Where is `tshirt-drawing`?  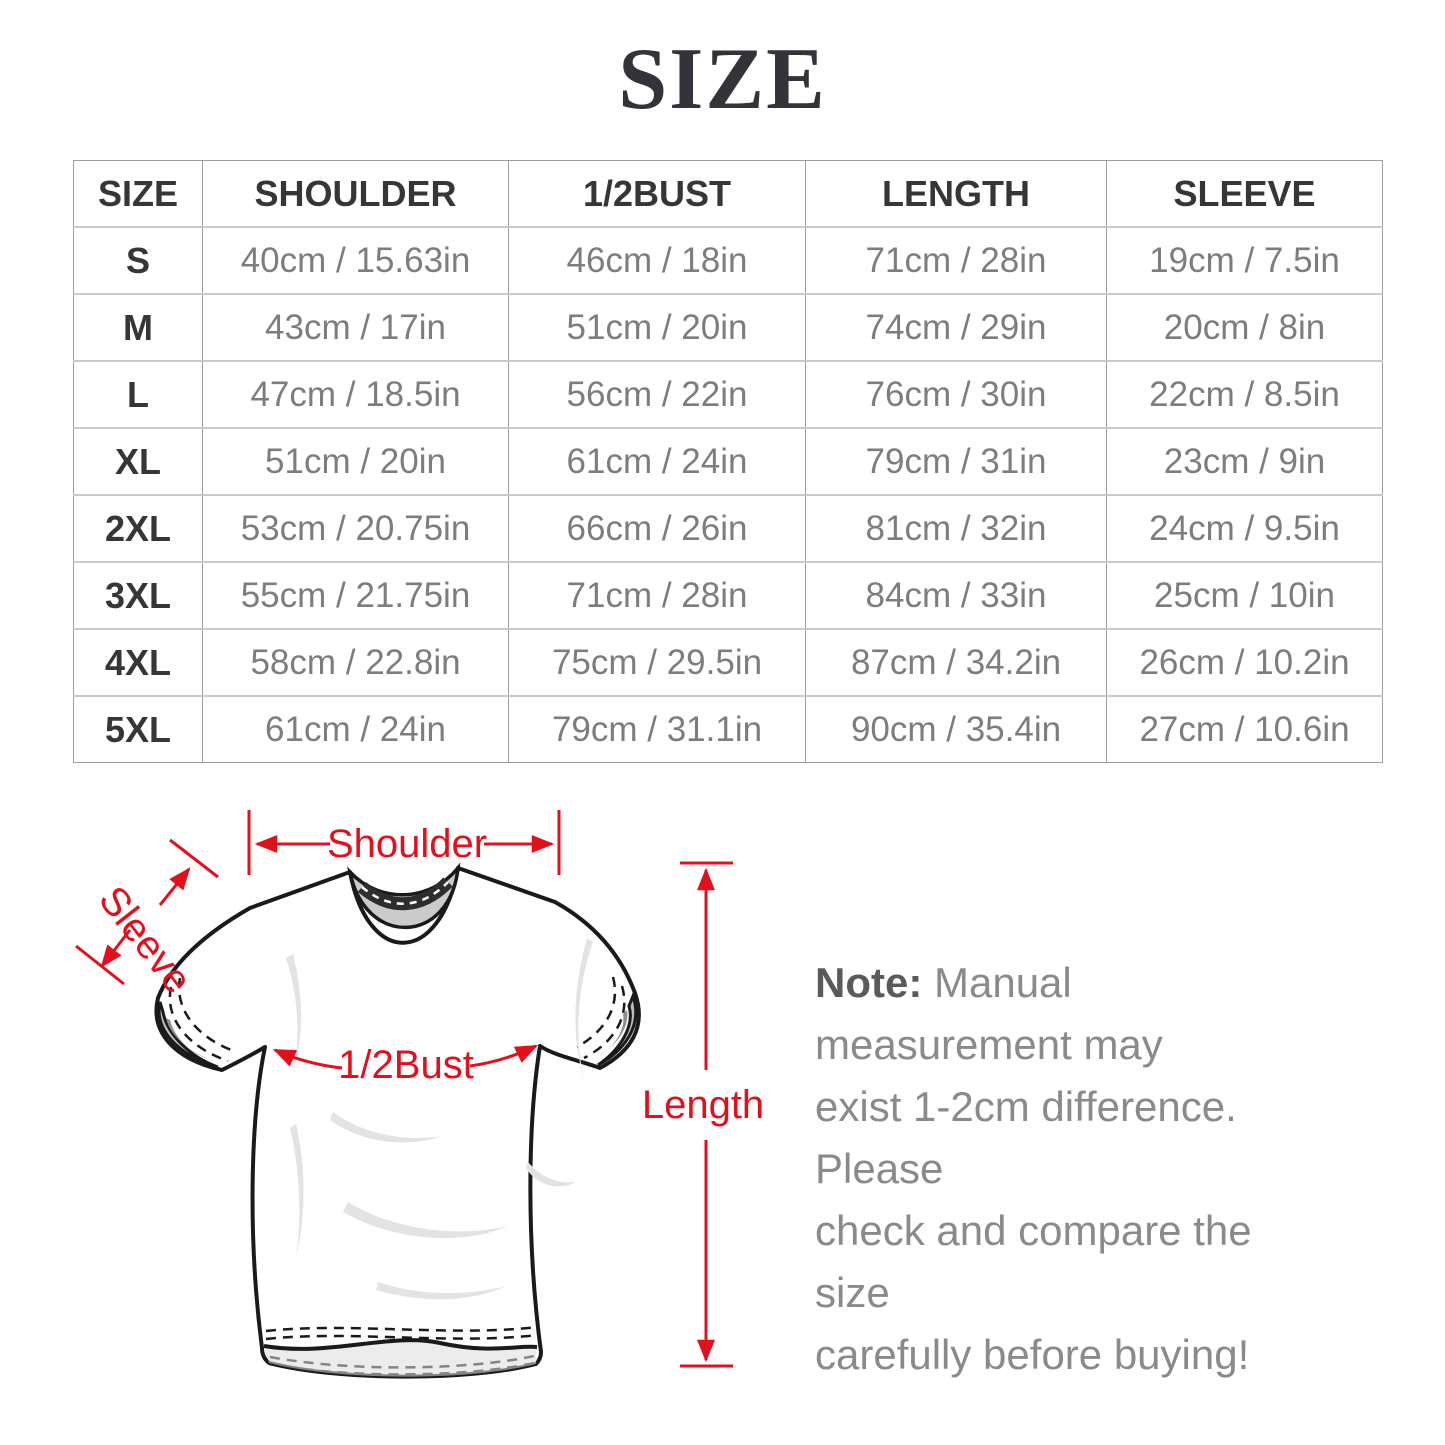
tshirt-drawing is located at coordinates (397, 1120).